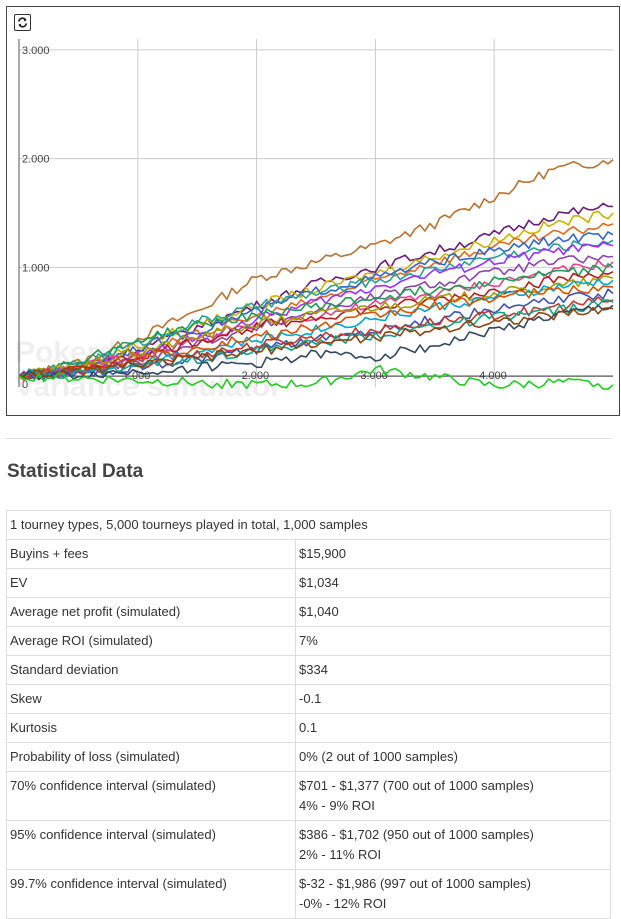 The image size is (621, 919). I want to click on stat-label: Average ROI (simulated), so click(151, 641).